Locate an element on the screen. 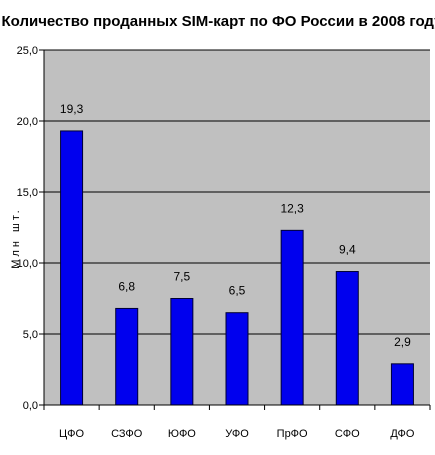 The height and width of the screenshot is (455, 435). data-label: 9,4 is located at coordinates (347, 250).